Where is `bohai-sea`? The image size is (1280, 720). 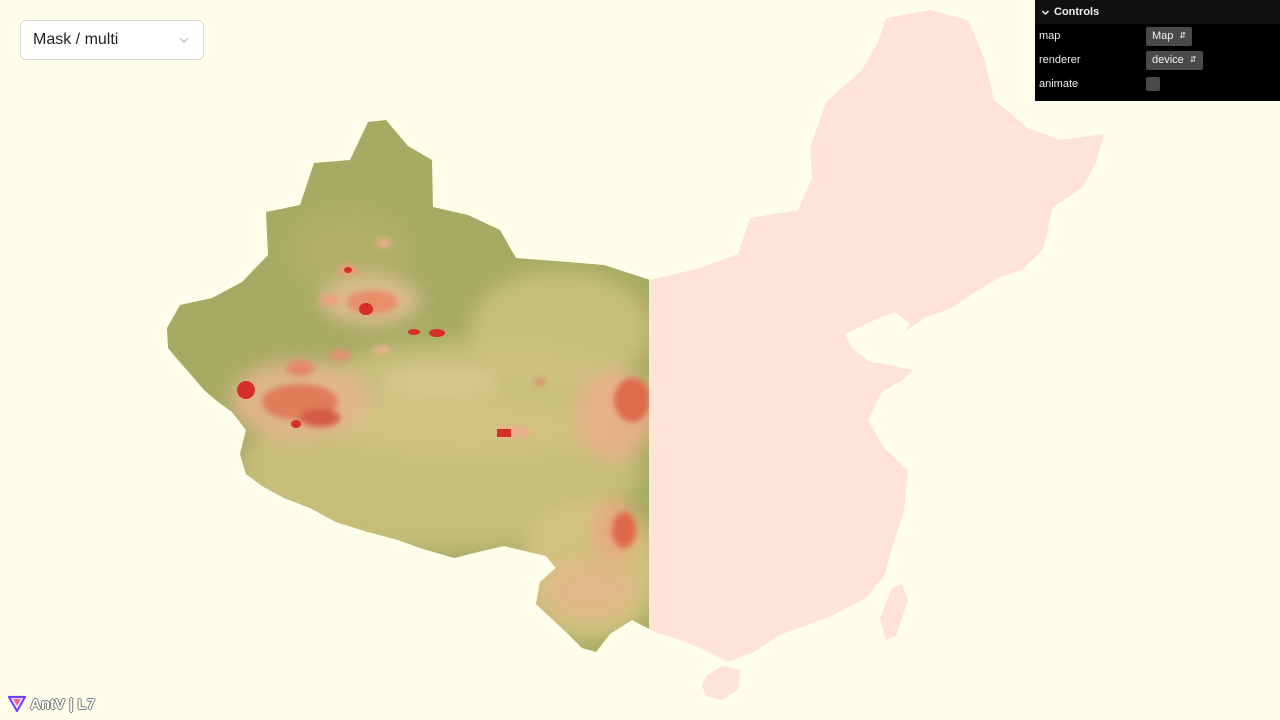
bohai-sea is located at coordinates (877, 330).